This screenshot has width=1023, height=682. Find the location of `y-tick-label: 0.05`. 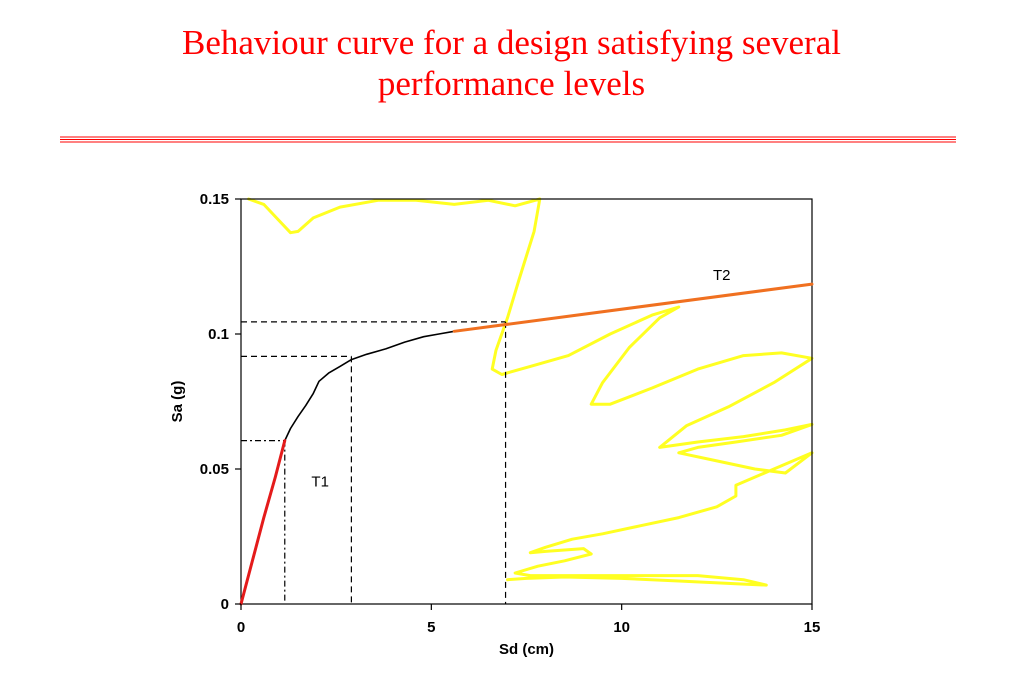

y-tick-label: 0.05 is located at coordinates (214, 469).